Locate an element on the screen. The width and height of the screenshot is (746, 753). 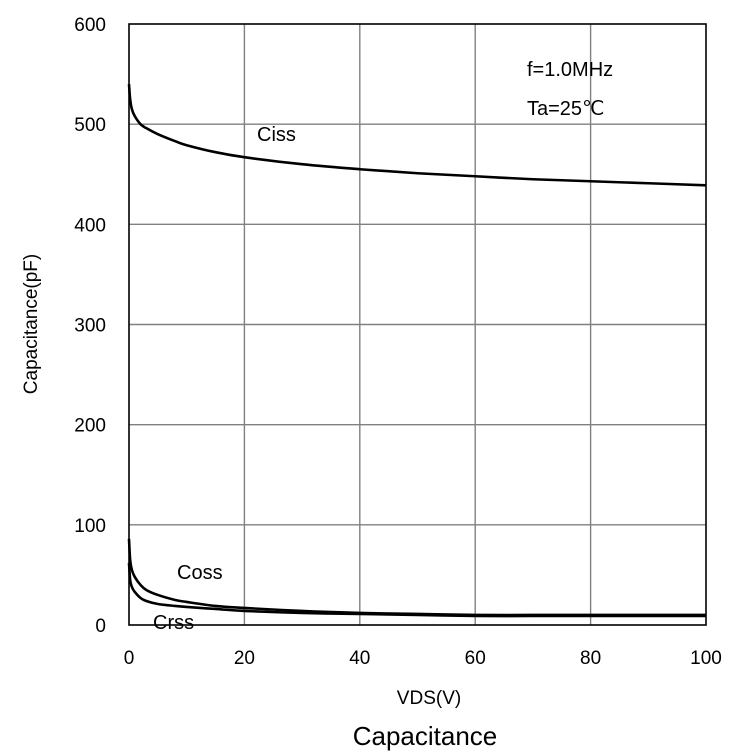
annotation-frequency: f=1.0MHz is located at coordinates (570, 70).